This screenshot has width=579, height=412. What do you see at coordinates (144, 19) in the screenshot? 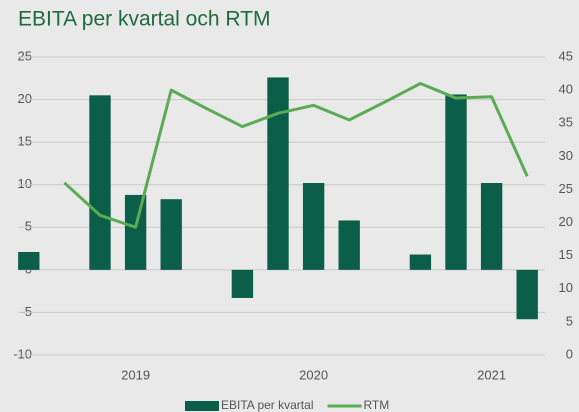
I see `chart-title: EBITA per kvartal och RTM` at bounding box center [144, 19].